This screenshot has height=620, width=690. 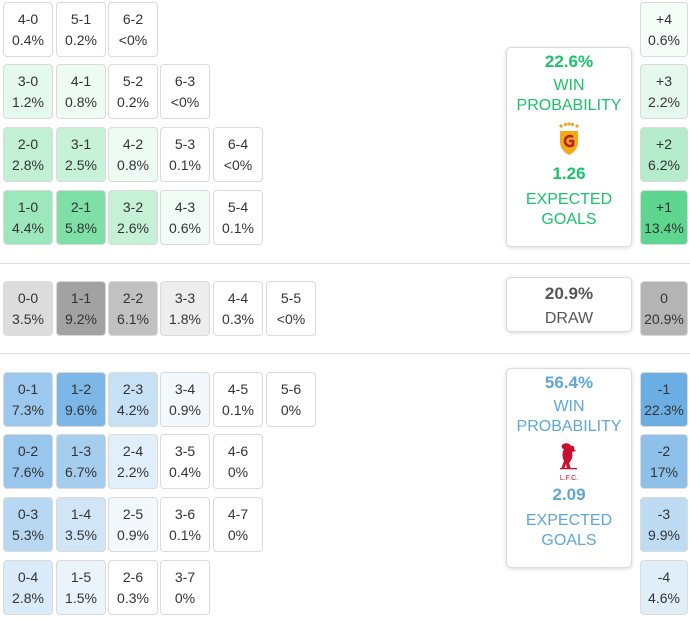 What do you see at coordinates (133, 450) in the screenshot?
I see `scoreline-label: 2-4` at bounding box center [133, 450].